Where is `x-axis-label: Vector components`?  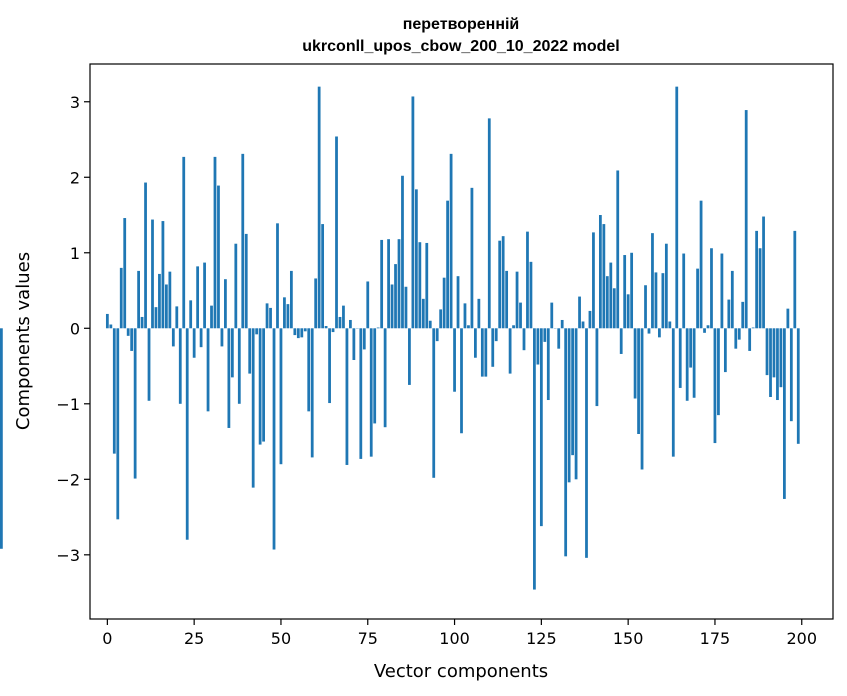 x-axis-label: Vector components is located at coordinates (461, 671).